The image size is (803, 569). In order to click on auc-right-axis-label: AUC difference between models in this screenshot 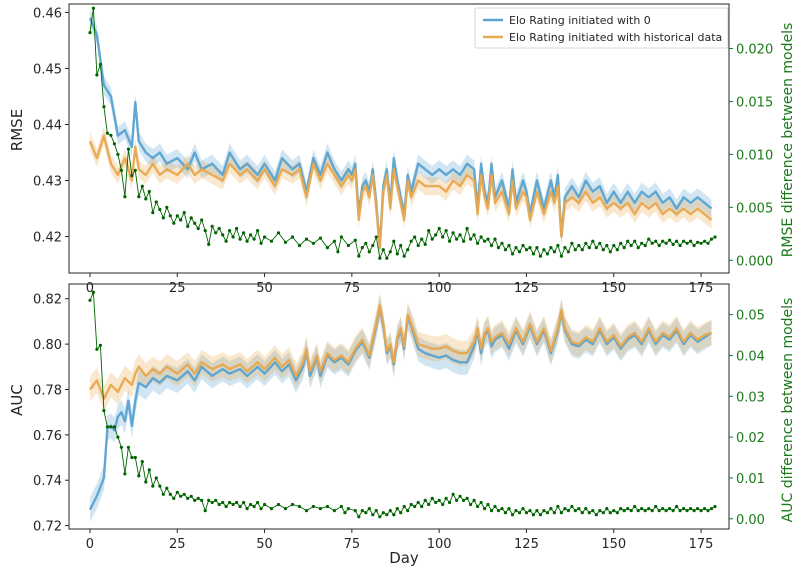, I will do `click(788, 410)`.